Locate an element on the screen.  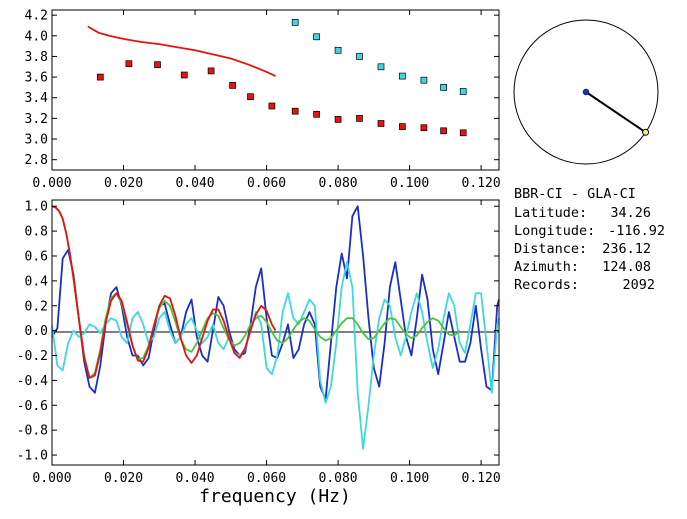
y-tick-label: 4.2 is located at coordinates (36, 16).